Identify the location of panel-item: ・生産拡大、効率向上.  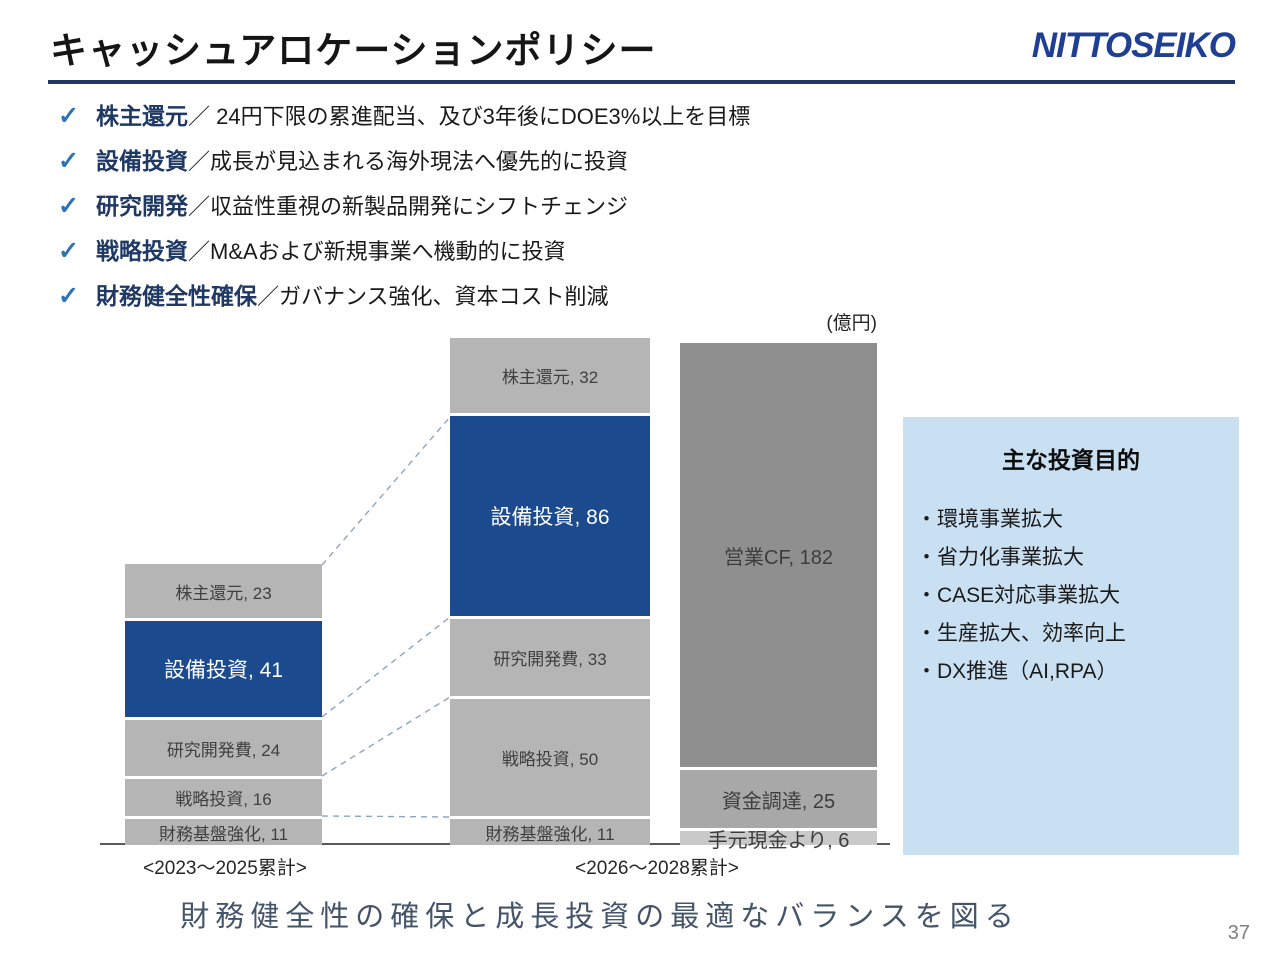
(1021, 633).